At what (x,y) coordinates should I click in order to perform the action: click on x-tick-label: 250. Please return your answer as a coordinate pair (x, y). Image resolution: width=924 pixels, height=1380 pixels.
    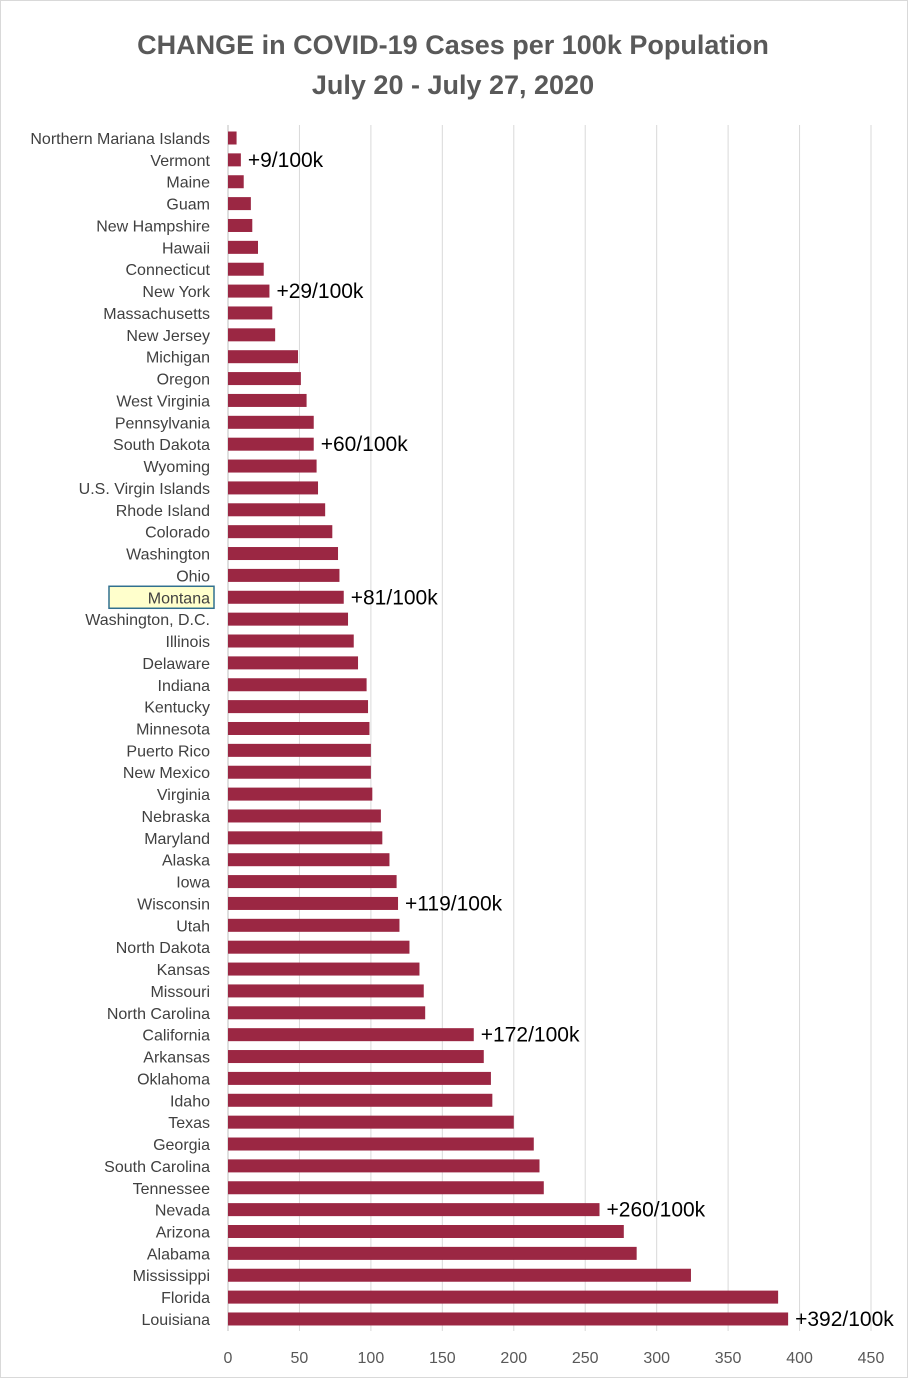
    Looking at the image, I should click on (585, 1358).